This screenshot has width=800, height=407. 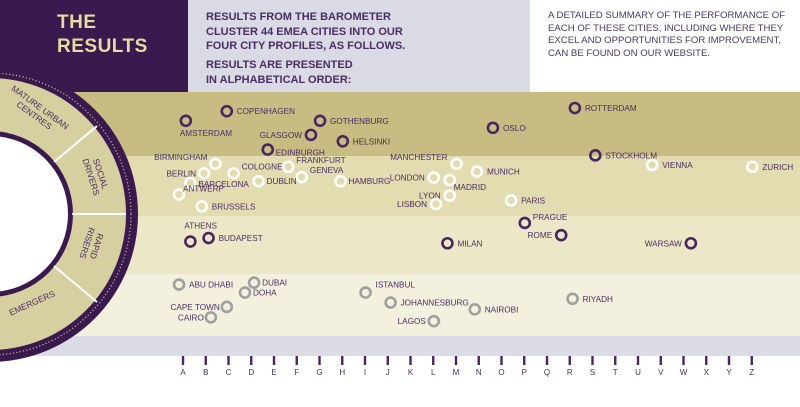 What do you see at coordinates (205, 360) in the screenshot?
I see `axis-tick-b` at bounding box center [205, 360].